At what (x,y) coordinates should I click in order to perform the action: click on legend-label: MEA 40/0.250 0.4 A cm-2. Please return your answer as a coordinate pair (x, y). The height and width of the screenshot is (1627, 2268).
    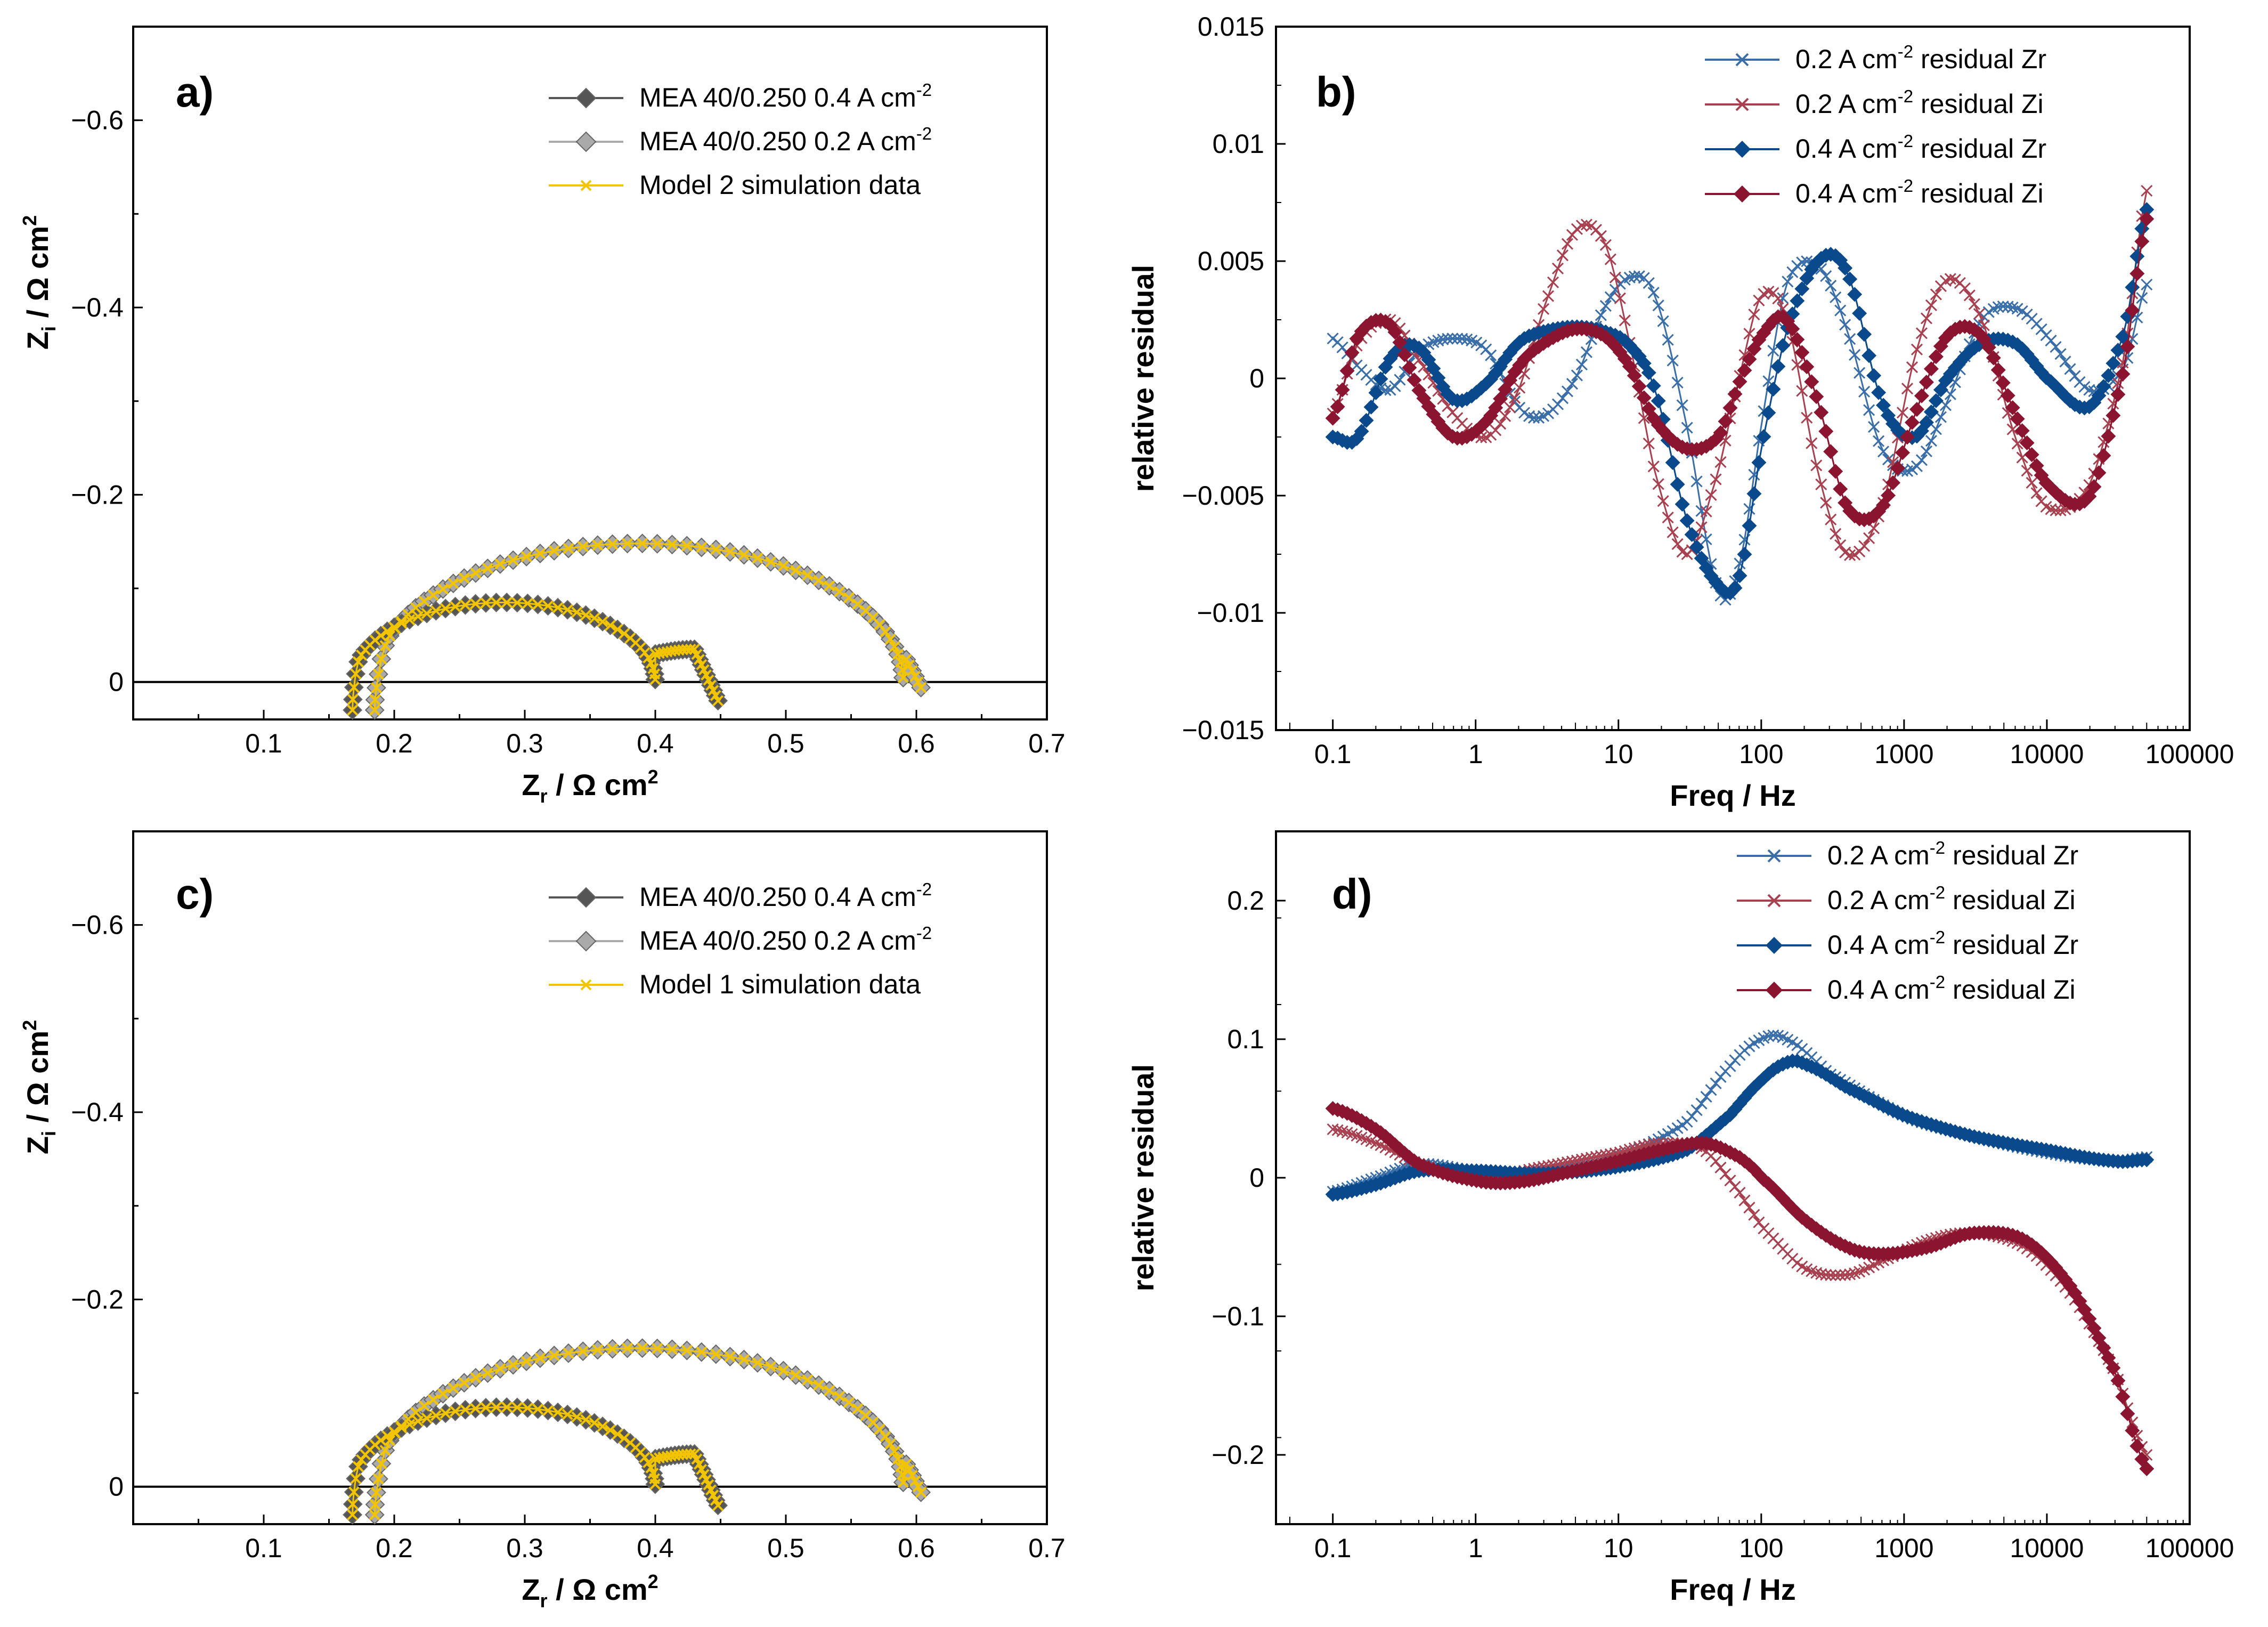
    Looking at the image, I should click on (786, 896).